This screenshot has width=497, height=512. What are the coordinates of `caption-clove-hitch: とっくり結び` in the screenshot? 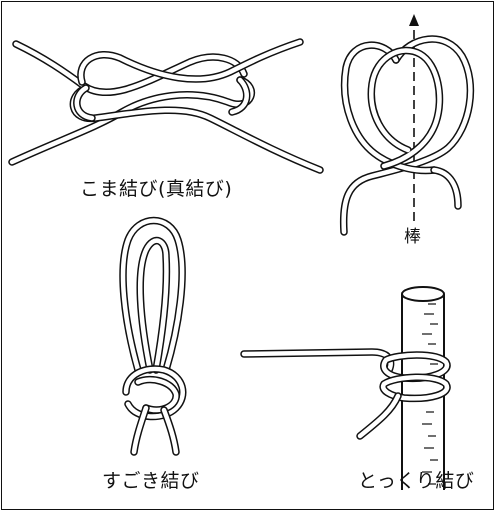 It's located at (416, 481).